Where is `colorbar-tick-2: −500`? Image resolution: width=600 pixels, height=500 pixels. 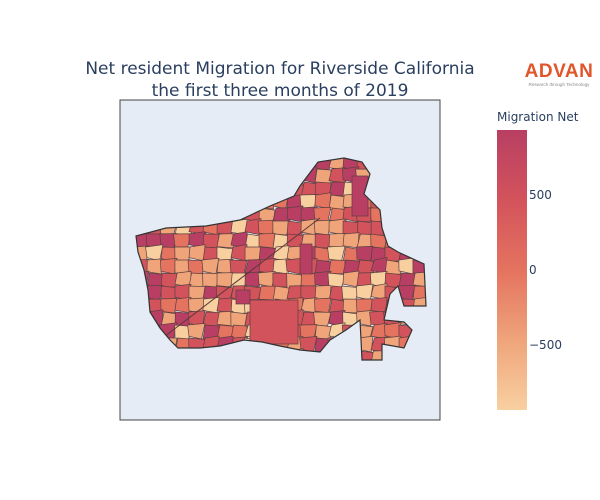 colorbar-tick-2: −500 is located at coordinates (545, 345).